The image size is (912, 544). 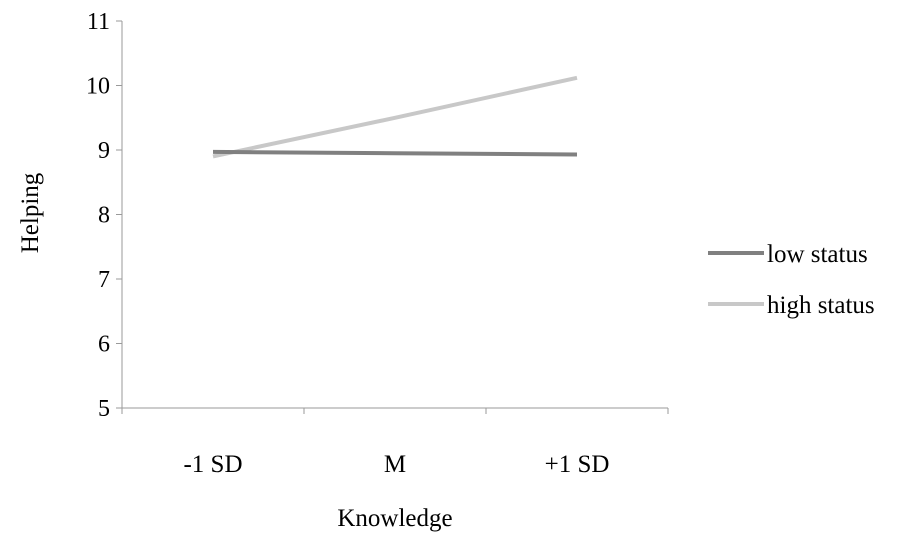 I want to click on y-tick-label: 5, so click(x=104, y=409).